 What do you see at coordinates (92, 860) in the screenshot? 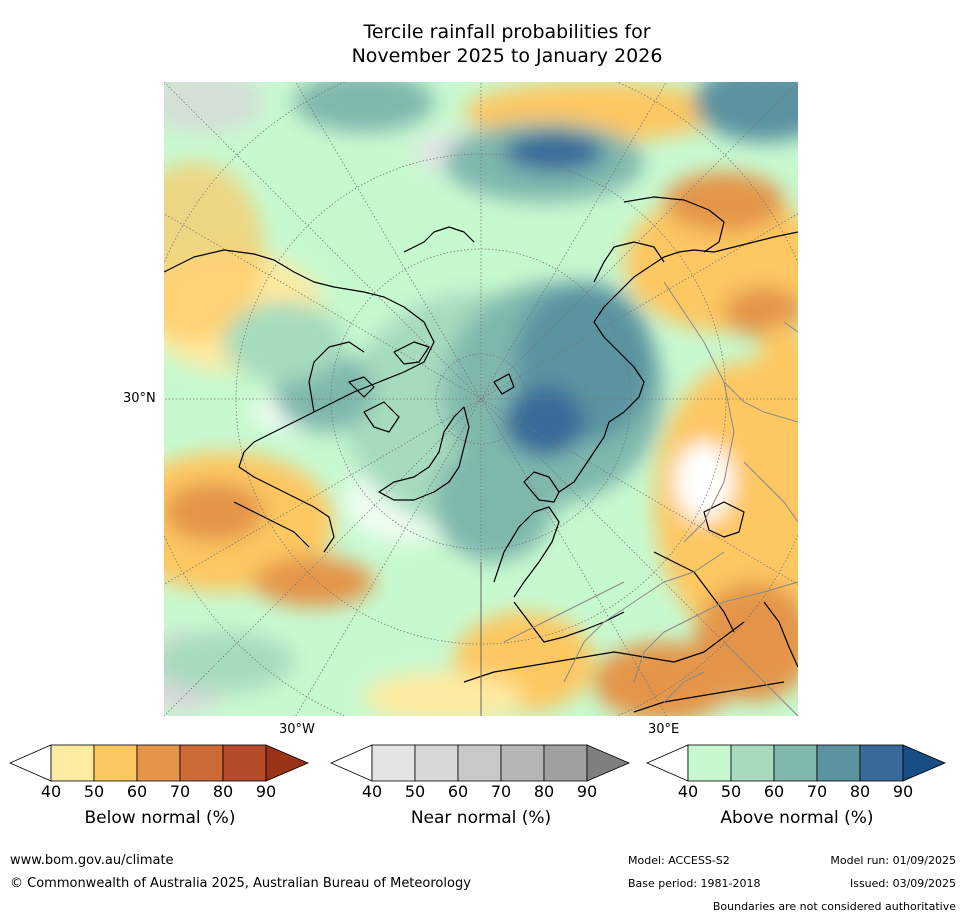
I see `footer-url: www.bom.gov.au/climate` at bounding box center [92, 860].